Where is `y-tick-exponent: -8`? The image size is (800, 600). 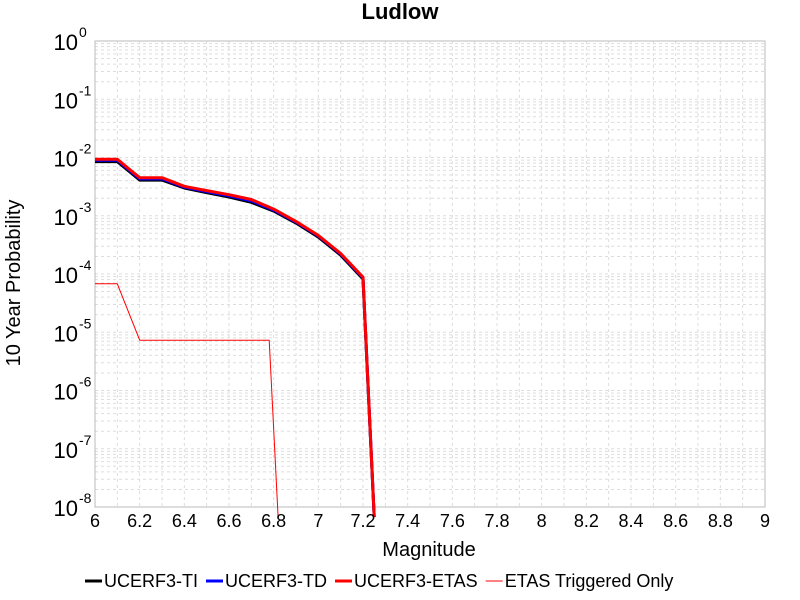
y-tick-exponent: -8 is located at coordinates (85, 498).